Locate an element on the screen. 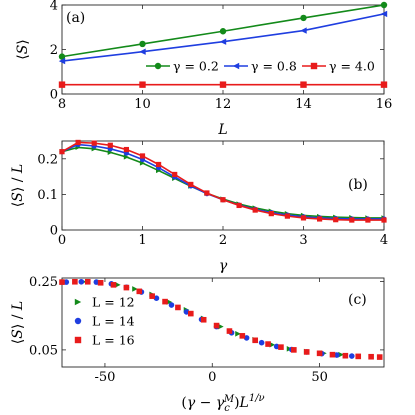 The image size is (415, 415). legend-label: γ = 0.8 is located at coordinates (274, 66).